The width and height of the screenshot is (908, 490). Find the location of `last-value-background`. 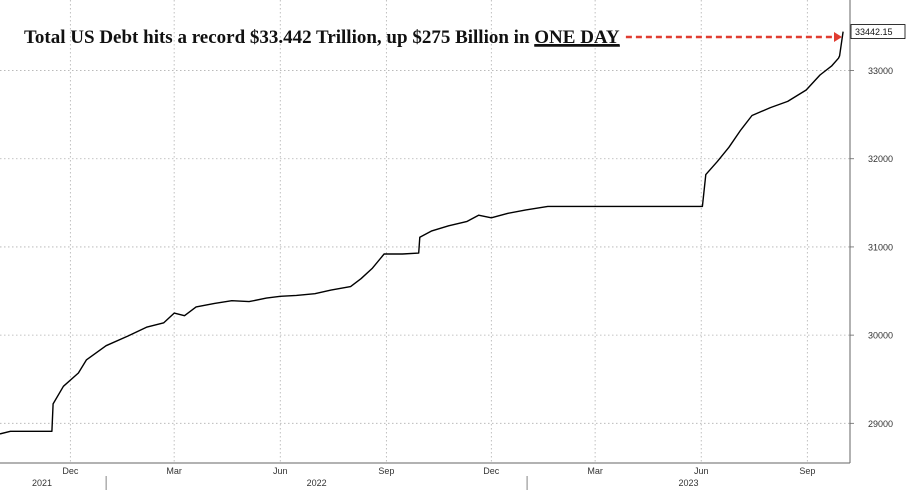

last-value-background is located at coordinates (878, 31).